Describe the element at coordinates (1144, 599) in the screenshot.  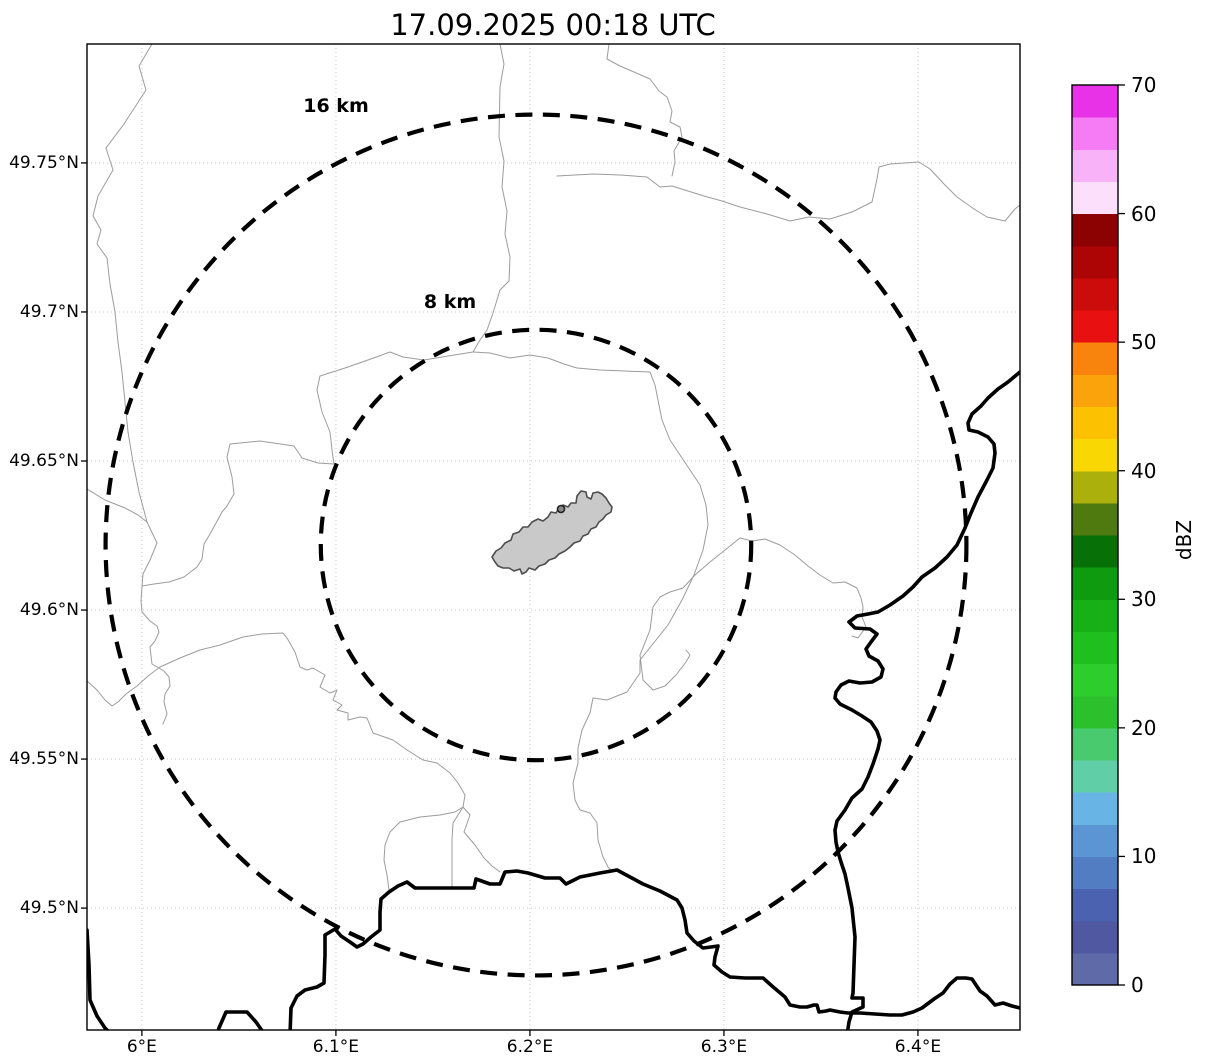
I see `colorbar-tick-label: 30` at that location.